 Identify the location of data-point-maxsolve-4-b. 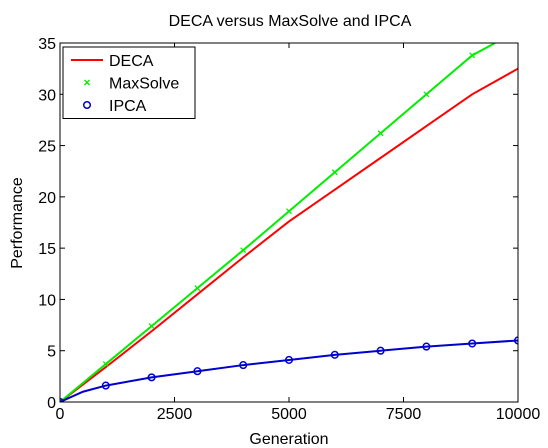
(243, 250).